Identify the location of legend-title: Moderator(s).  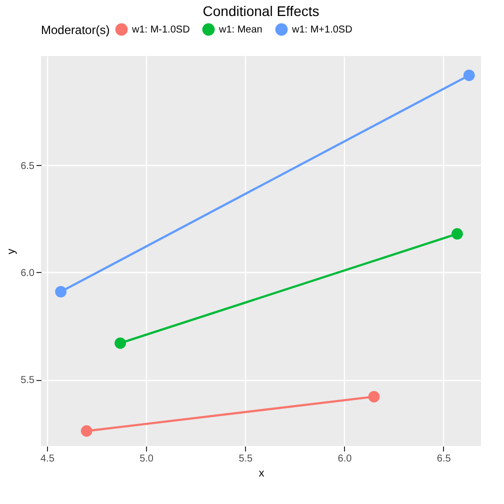
(75, 30).